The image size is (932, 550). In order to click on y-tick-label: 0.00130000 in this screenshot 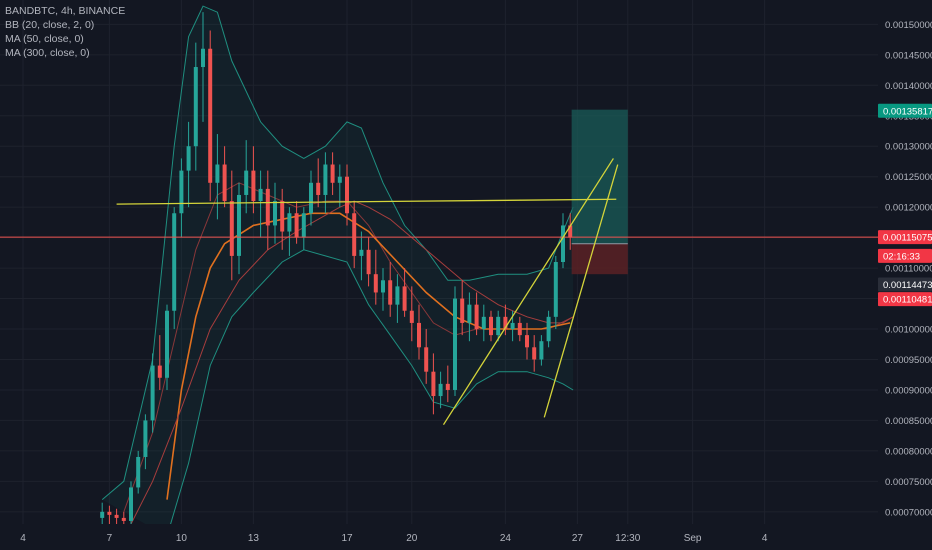, I will do `click(908, 147)`.